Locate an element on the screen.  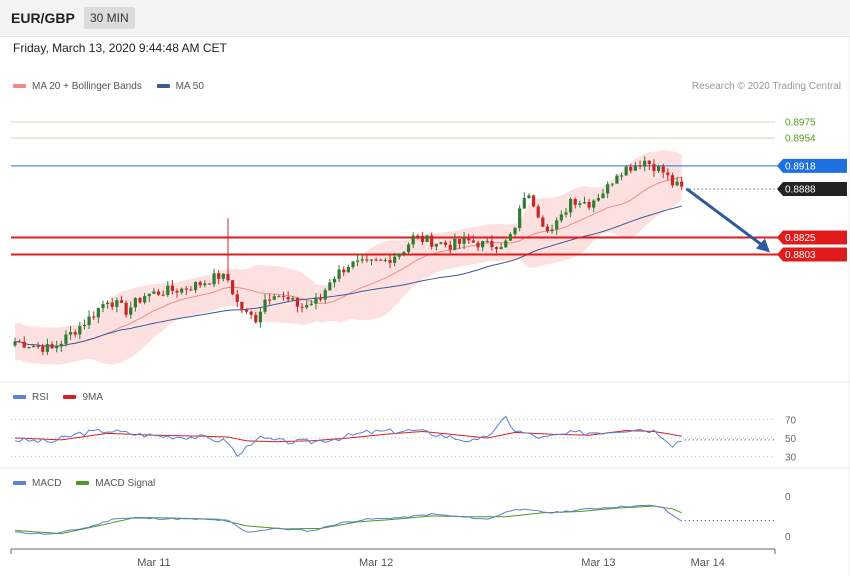
chart-header: EUR/GBP 30 MIN is located at coordinates (425, 18).